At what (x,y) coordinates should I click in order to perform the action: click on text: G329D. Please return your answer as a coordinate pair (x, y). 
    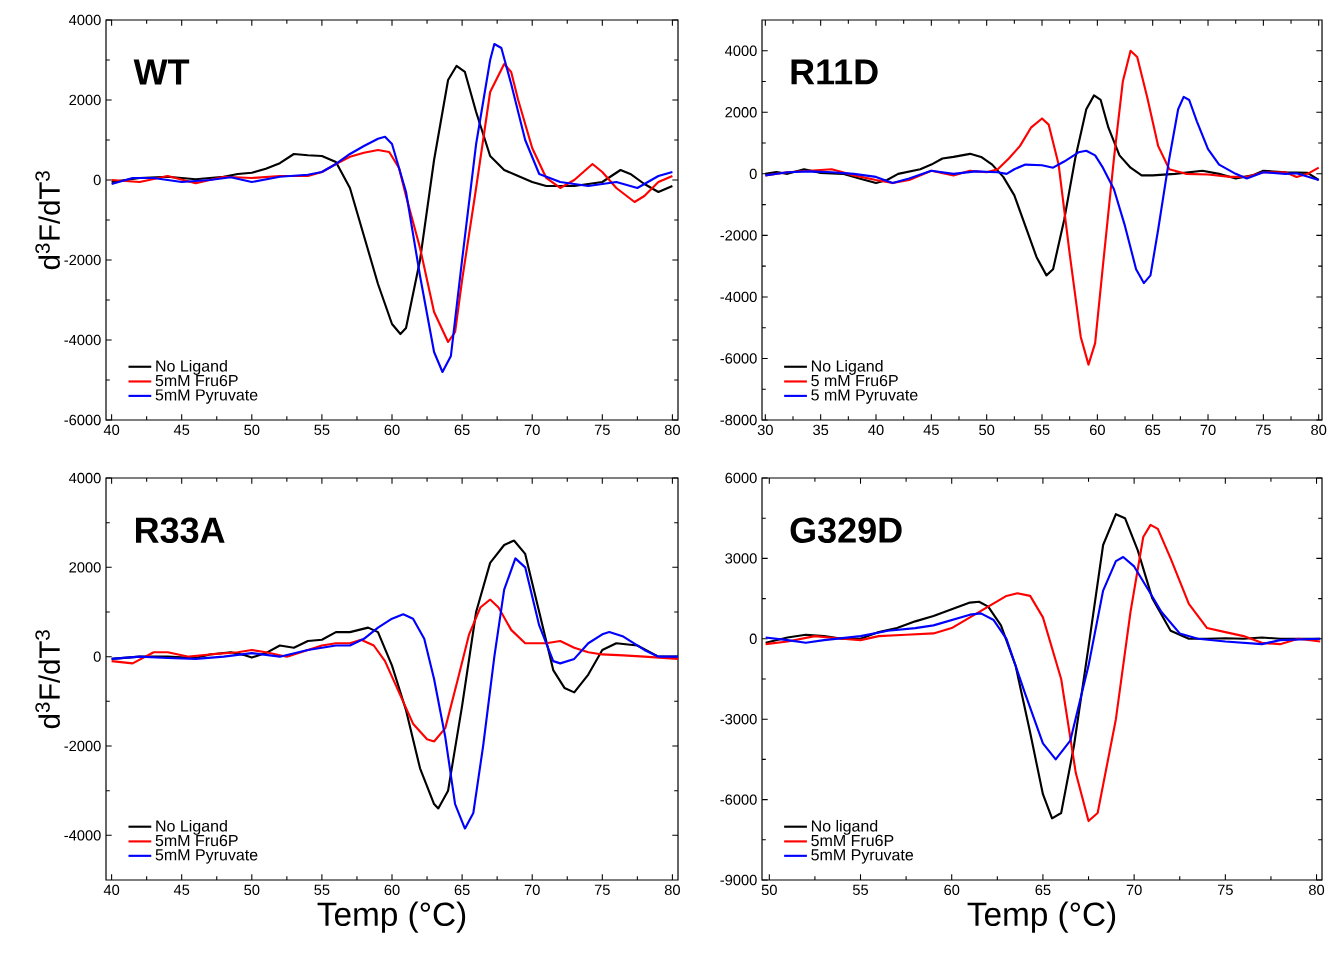
    Looking at the image, I should click on (846, 530).